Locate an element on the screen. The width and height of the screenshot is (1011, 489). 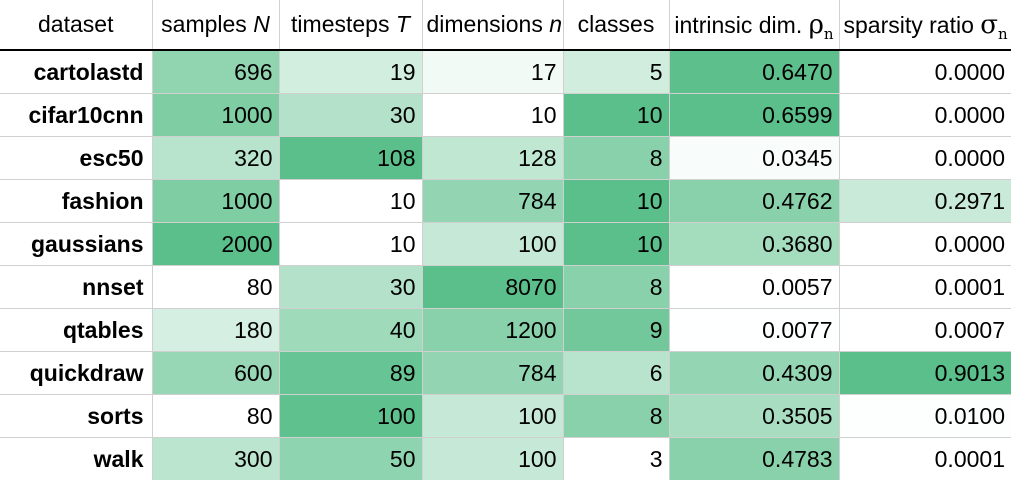
cell-samples: 696 is located at coordinates (215, 72).